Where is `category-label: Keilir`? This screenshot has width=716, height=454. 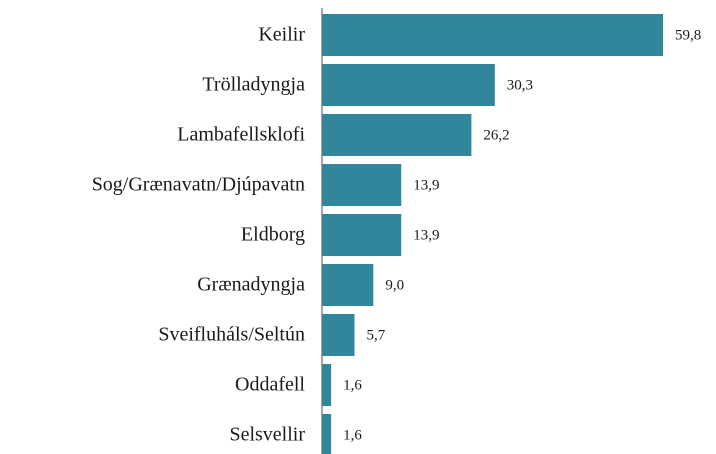 category-label: Keilir is located at coordinates (281, 35).